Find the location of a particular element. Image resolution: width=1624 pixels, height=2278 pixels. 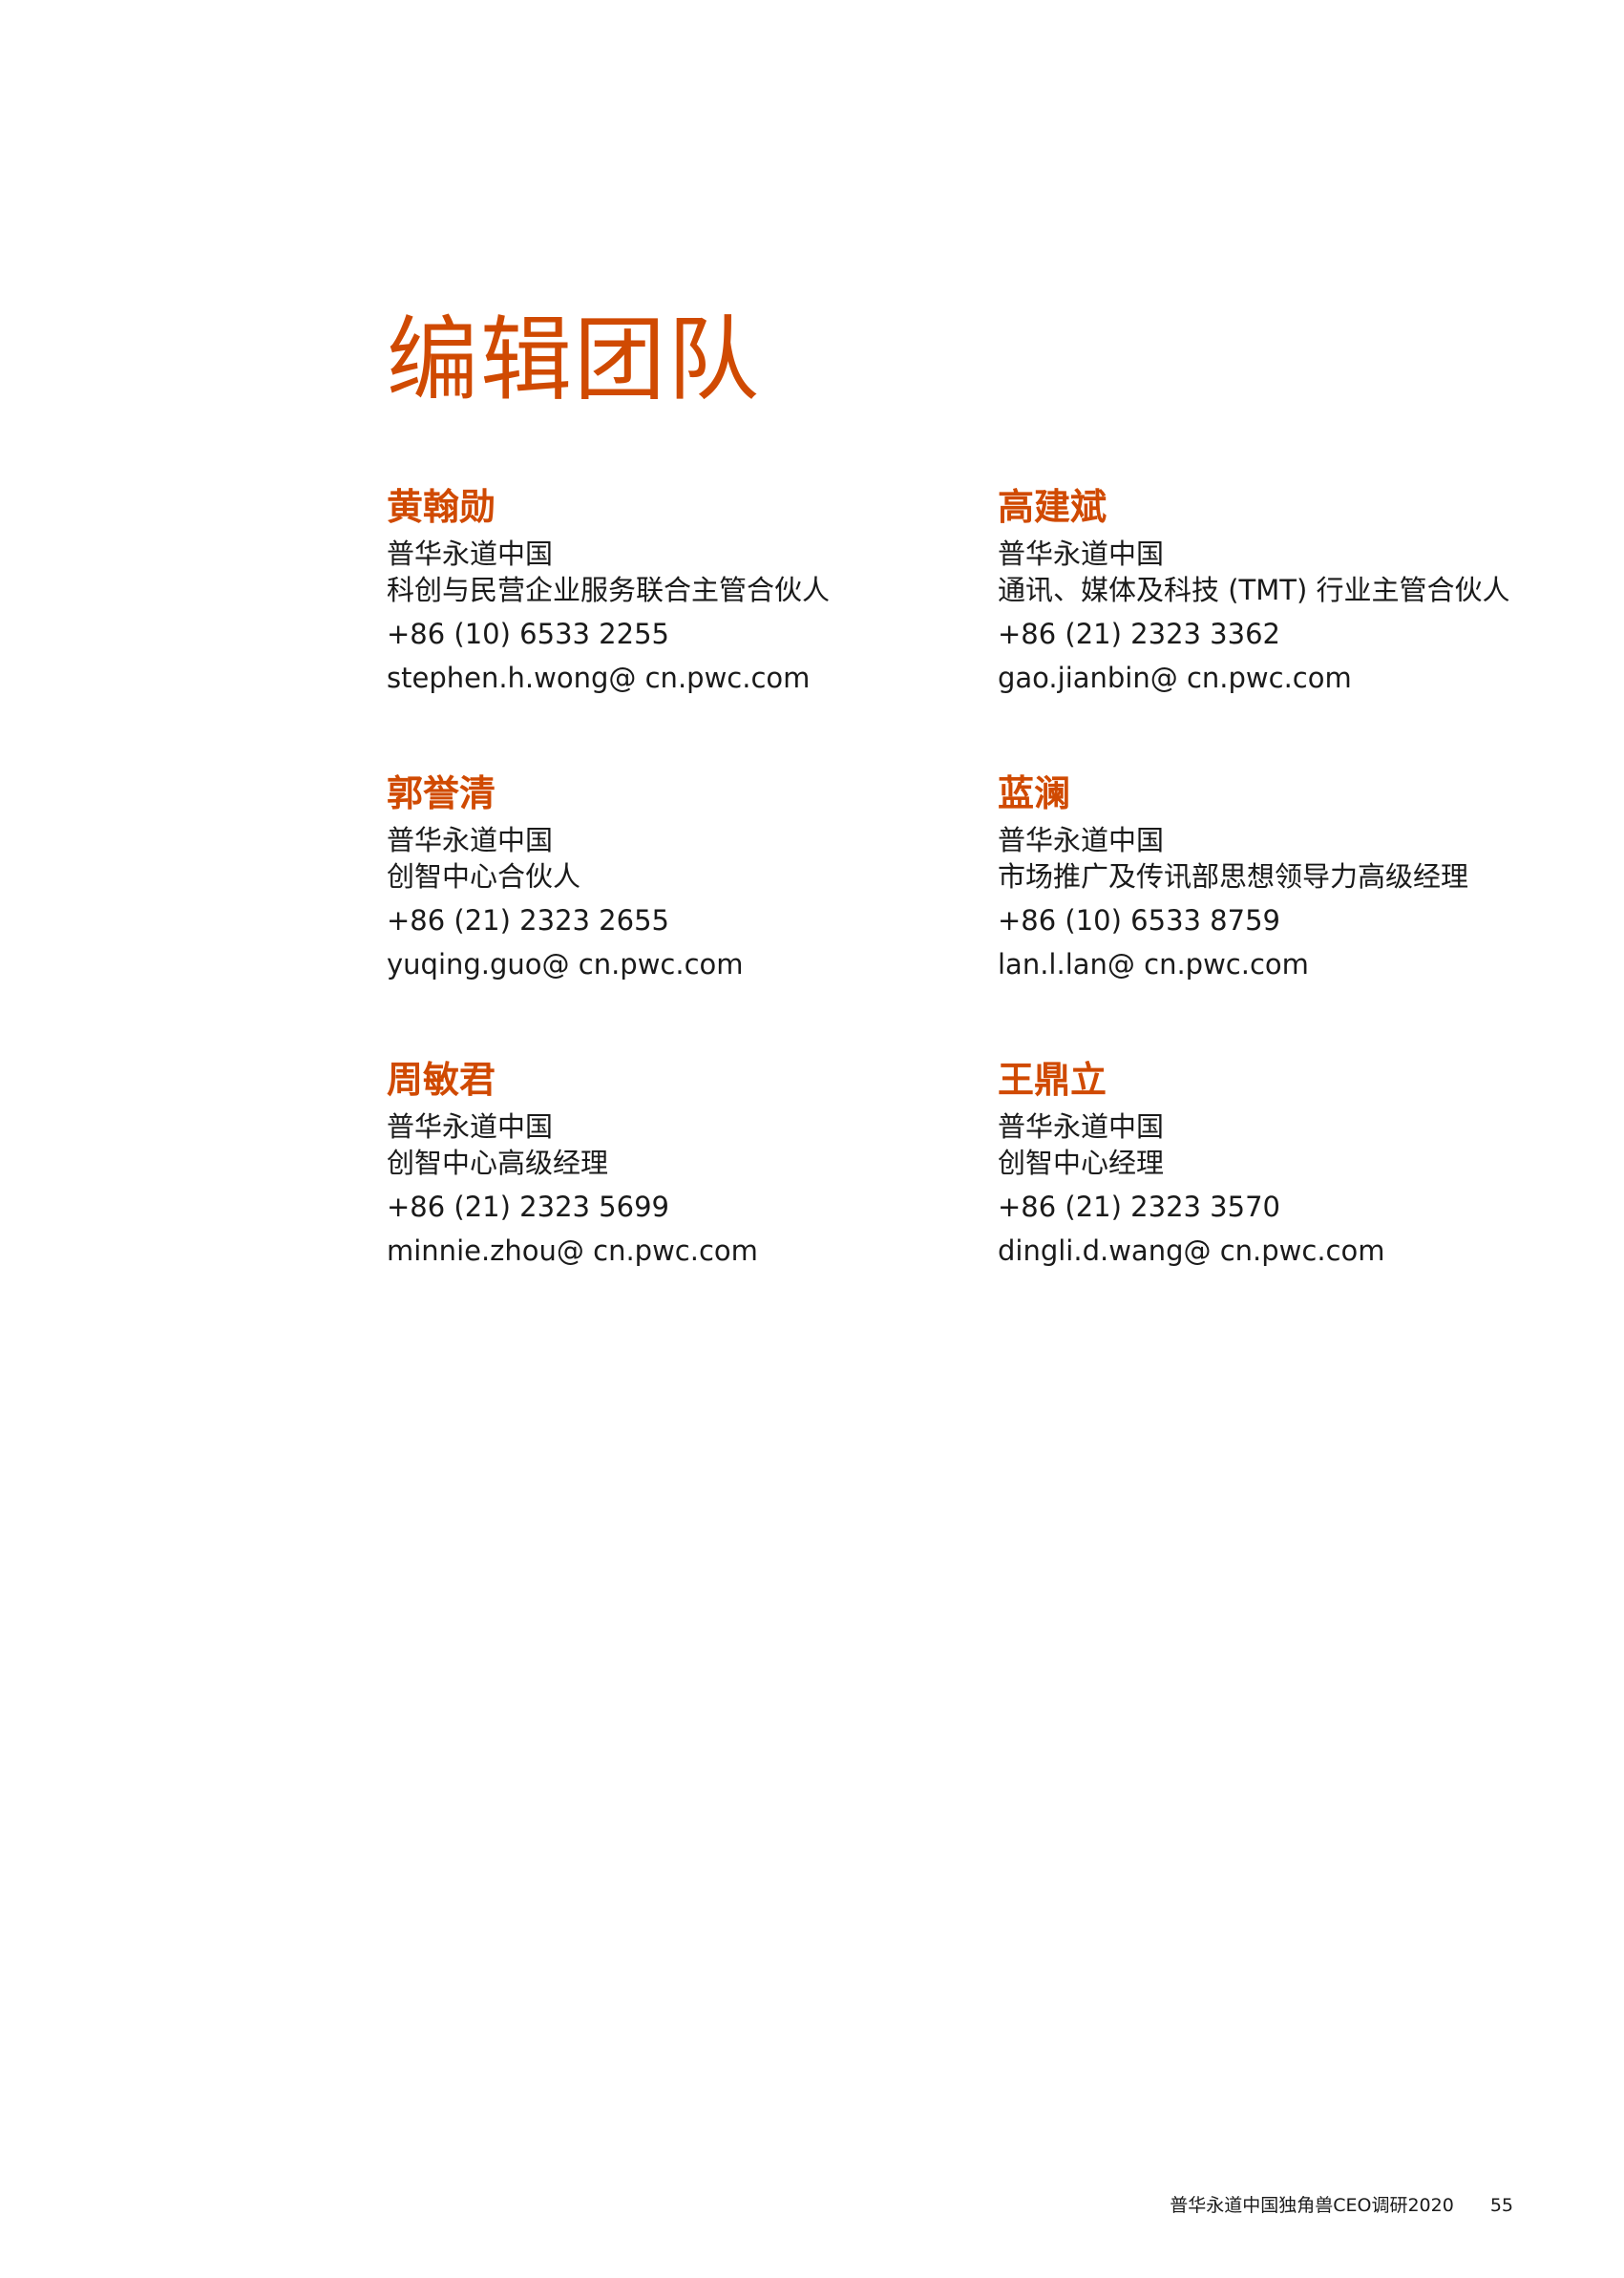

contact-role: 创智中心高级经理 is located at coordinates (498, 1163).